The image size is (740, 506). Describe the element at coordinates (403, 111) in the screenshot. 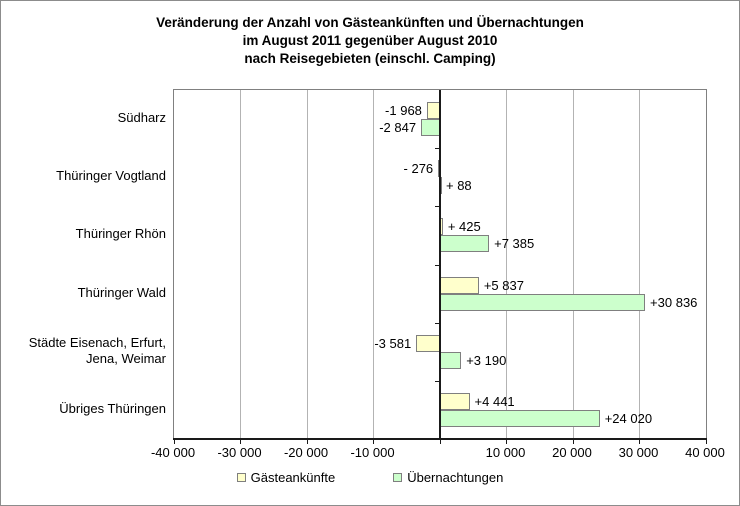

I see `bar-value-label: -1 968` at that location.